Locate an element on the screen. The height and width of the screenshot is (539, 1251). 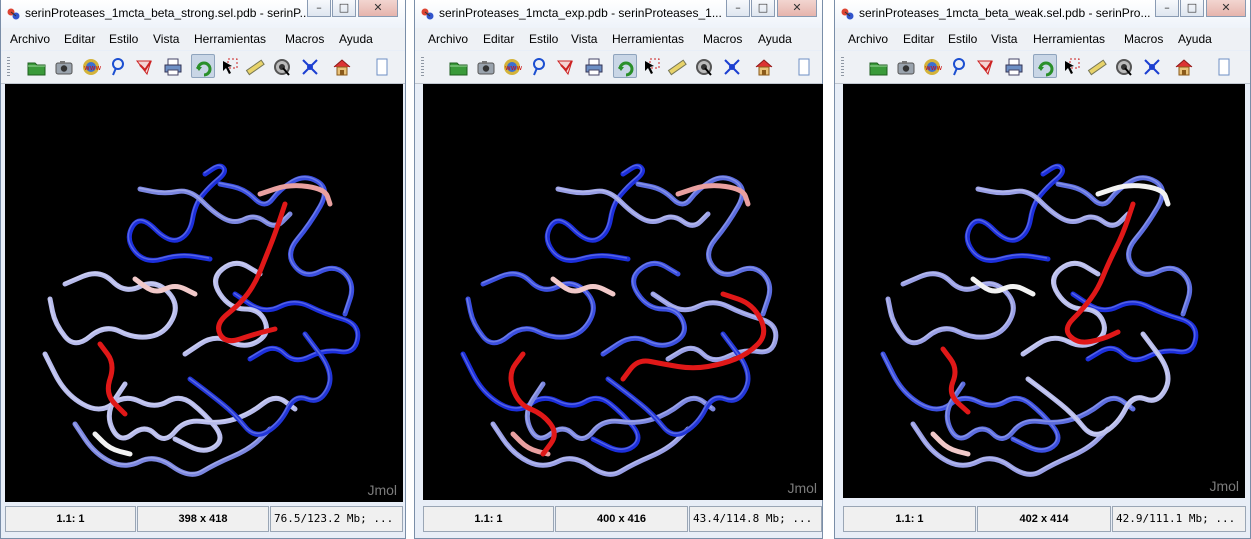
backbone-highlight is located at coordinates (1097, 383).